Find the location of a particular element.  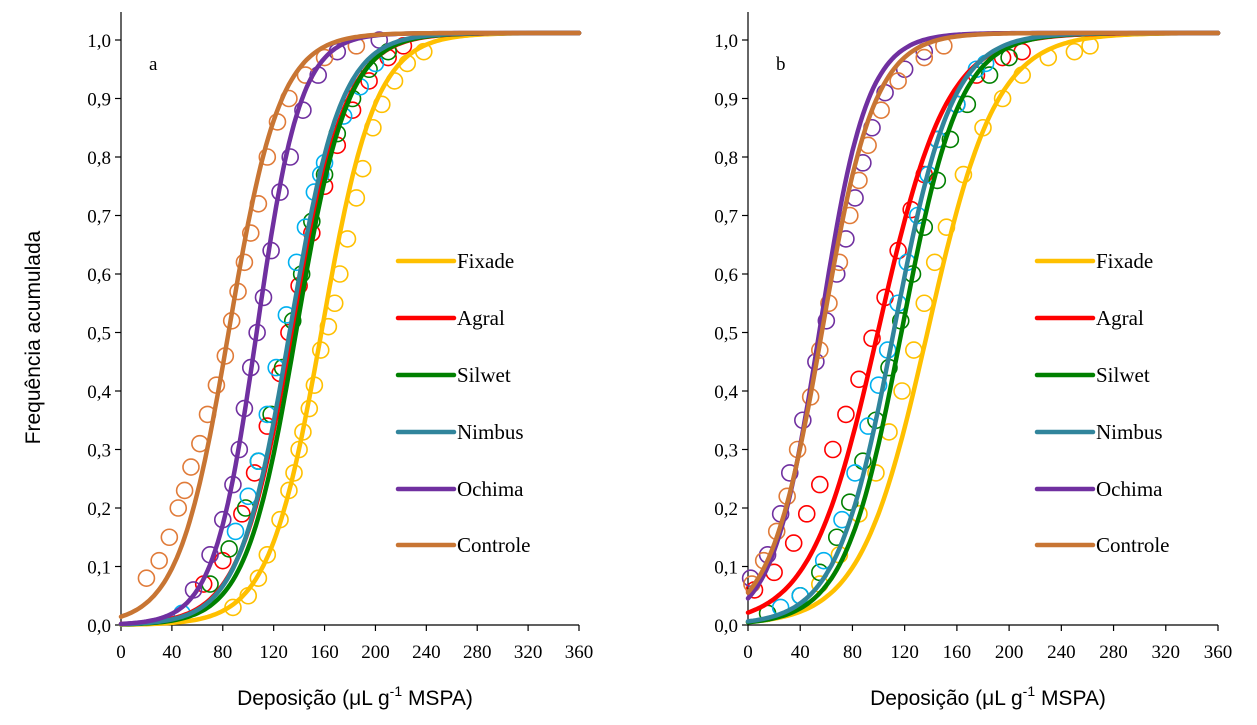

x-axis-label: Deposição (μL g-1 MSPA) is located at coordinates (355, 696).